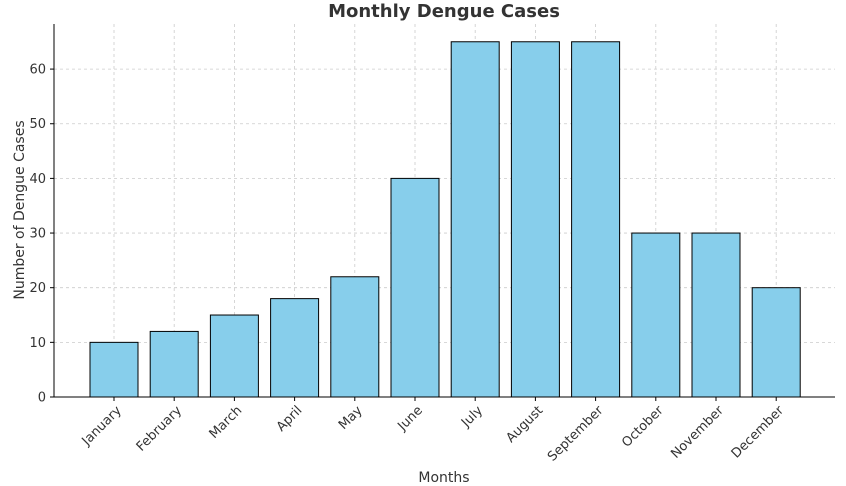 The image size is (846, 486). I want to click on x-tick-label: July, so click(472, 417).